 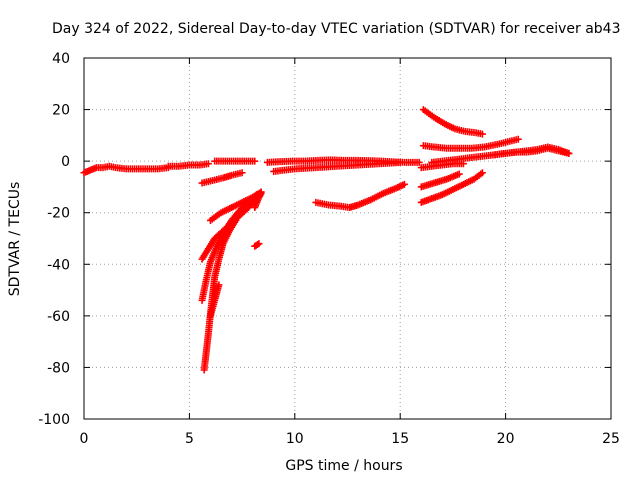 I want to click on y-tick-label: 20, so click(x=61, y=111).